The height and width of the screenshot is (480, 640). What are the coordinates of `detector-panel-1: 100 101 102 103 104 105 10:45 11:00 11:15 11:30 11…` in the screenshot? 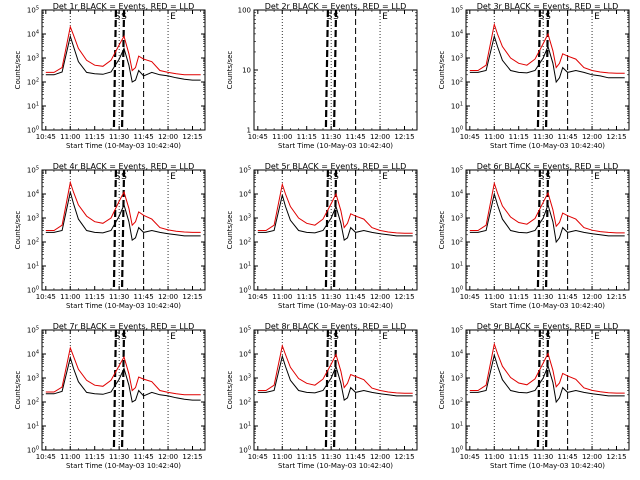 It's located at (110, 76).